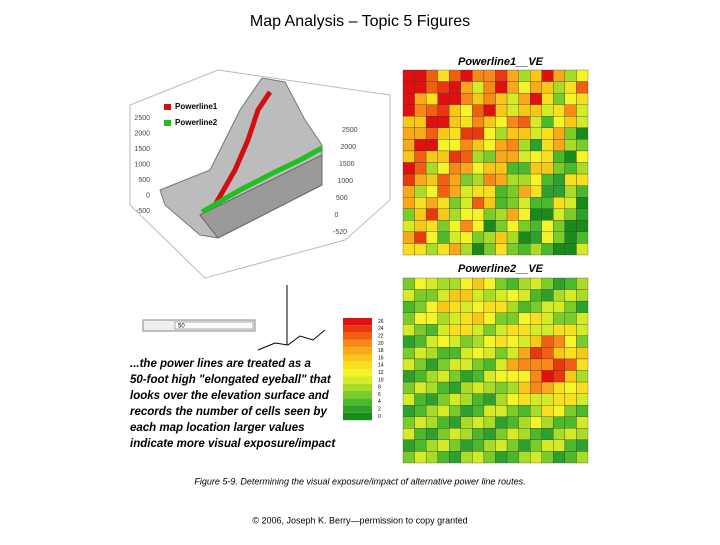  I want to click on note-line: 50-foot high "elongated eyeball" that, so click(231, 380).